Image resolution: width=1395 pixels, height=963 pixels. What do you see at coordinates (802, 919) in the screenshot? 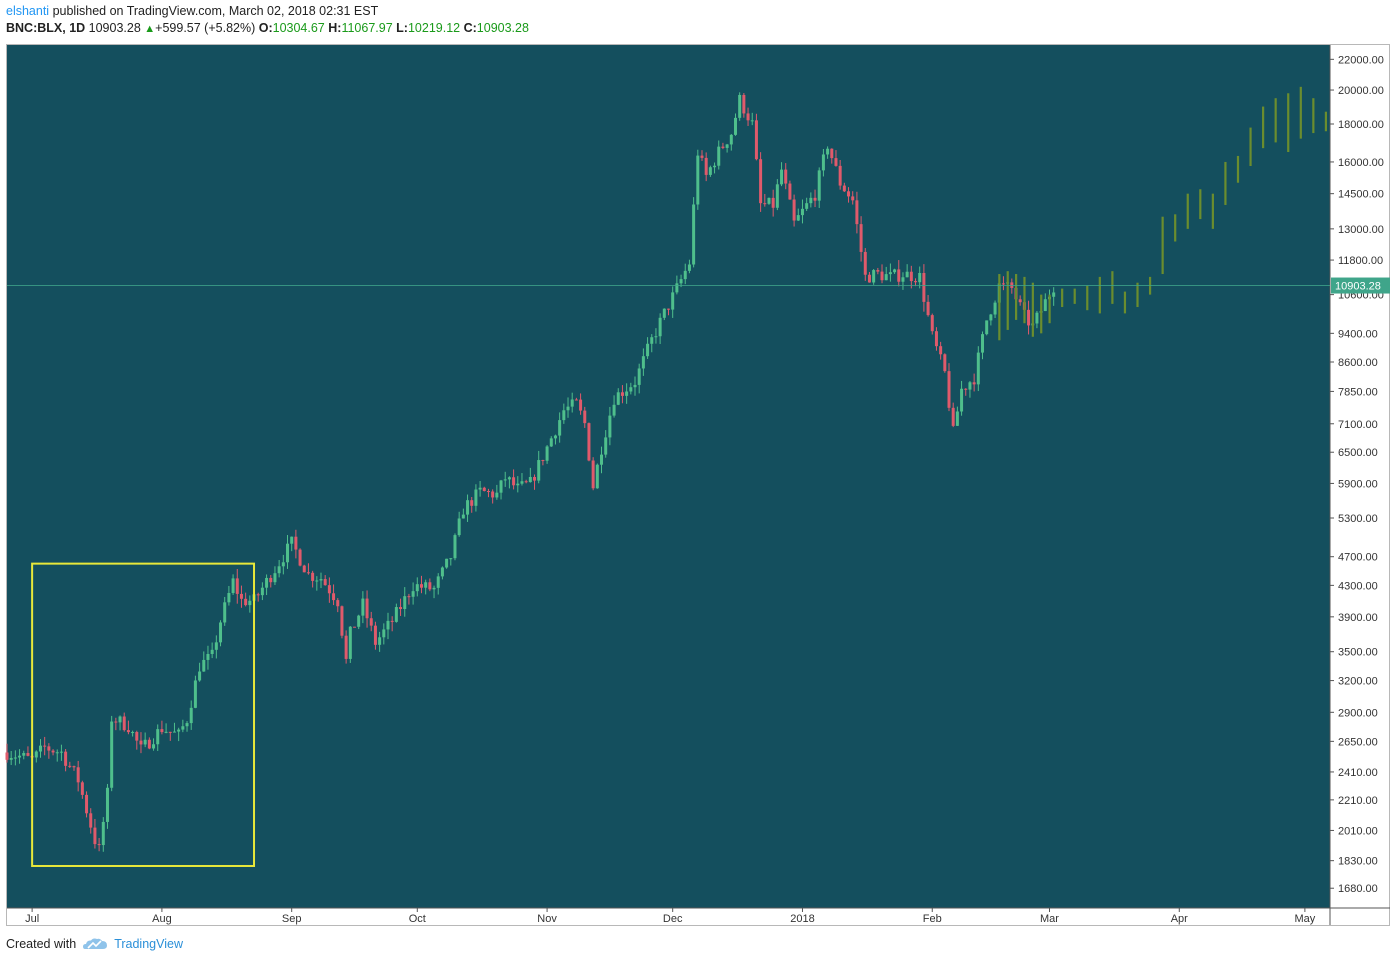
I see `x-tick-label: 2018` at bounding box center [802, 919].